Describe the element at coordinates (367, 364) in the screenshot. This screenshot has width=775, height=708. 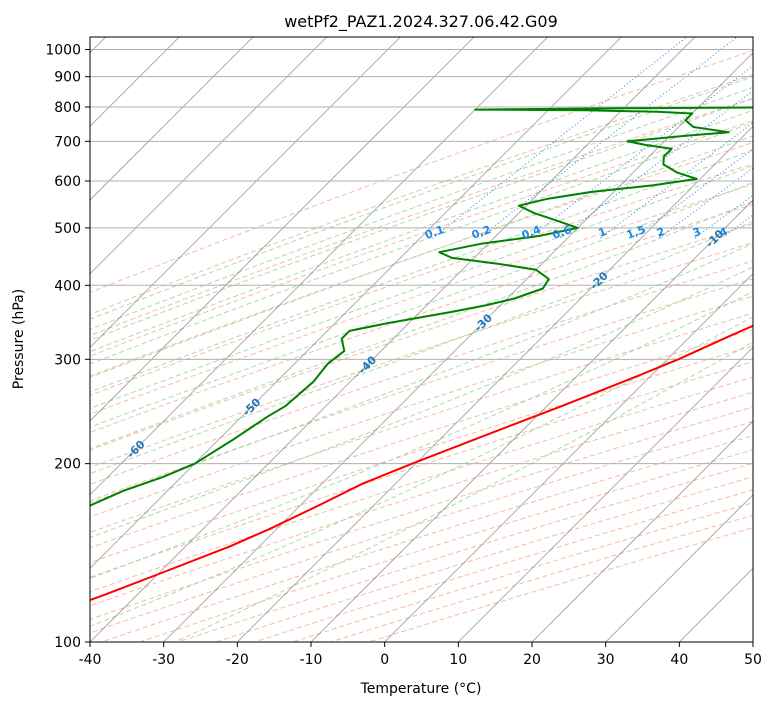
I see `isotherm-label: -40` at that location.